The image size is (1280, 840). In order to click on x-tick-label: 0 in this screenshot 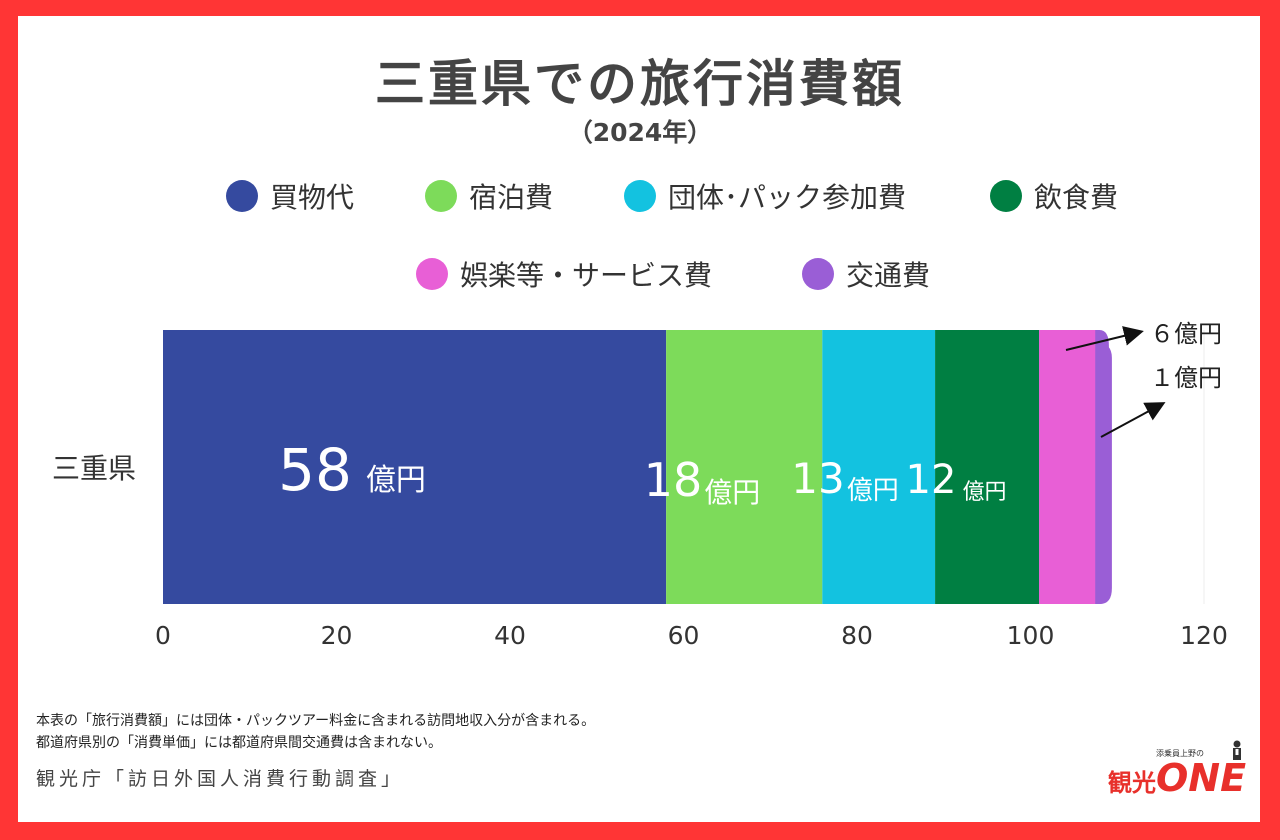, I will do `click(163, 635)`.